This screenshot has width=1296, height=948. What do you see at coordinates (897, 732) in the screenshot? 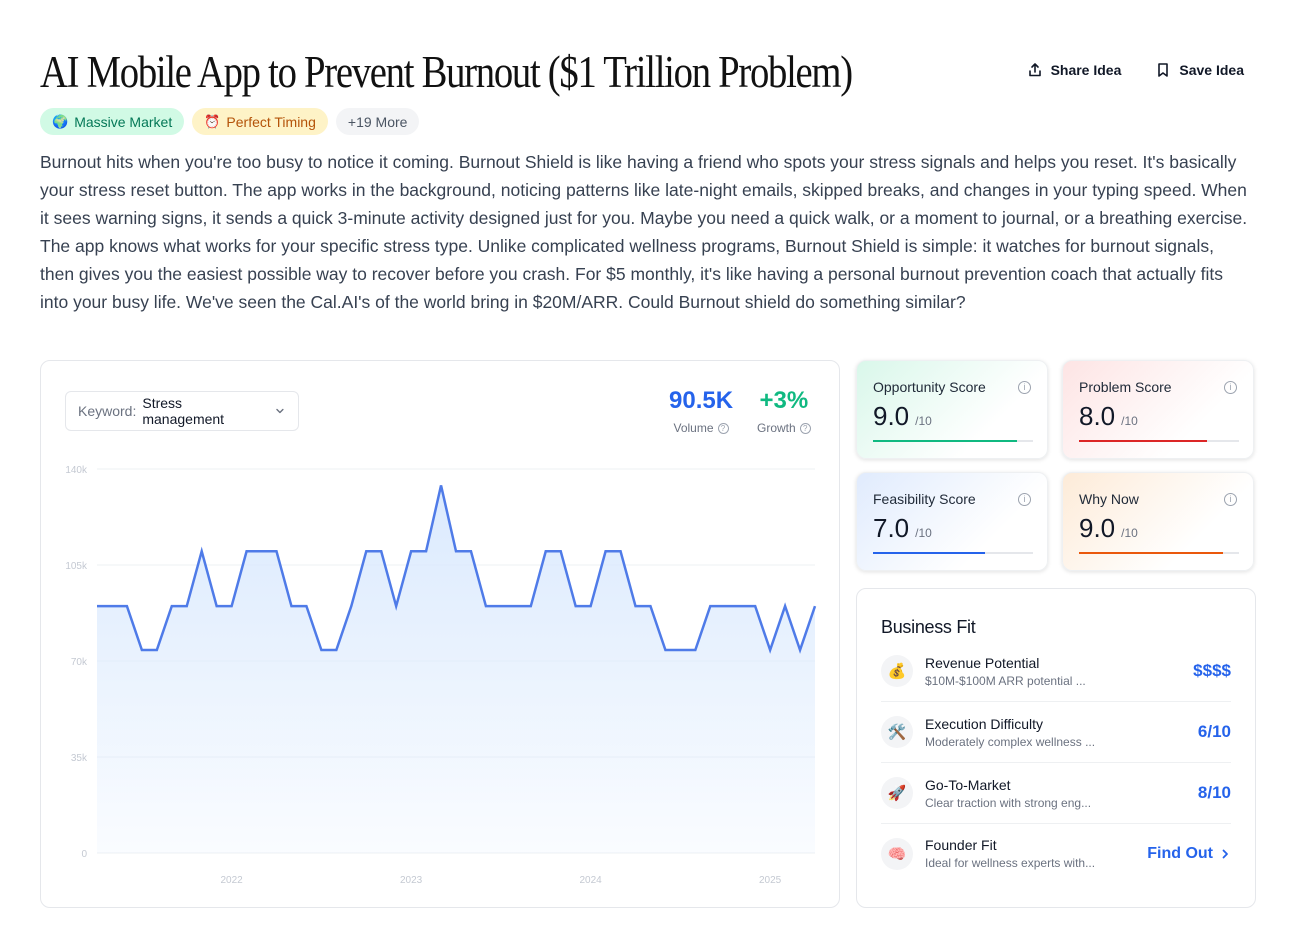
I see `hammer-wrench-icon: 🛠️` at bounding box center [897, 732].